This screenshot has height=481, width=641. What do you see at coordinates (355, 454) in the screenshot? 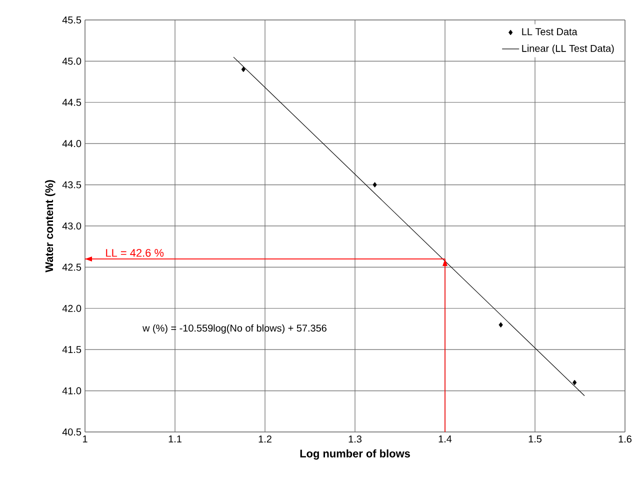
I see `x-axis-title: Log number of blows` at bounding box center [355, 454].